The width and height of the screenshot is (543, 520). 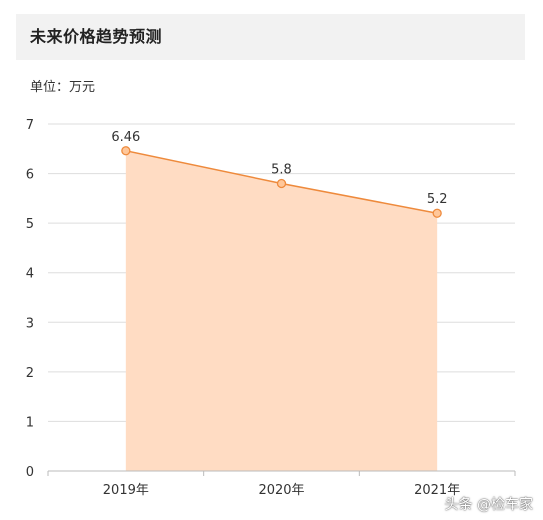 What do you see at coordinates (281, 169) in the screenshot?
I see `data-label: 5.8` at bounding box center [281, 169].